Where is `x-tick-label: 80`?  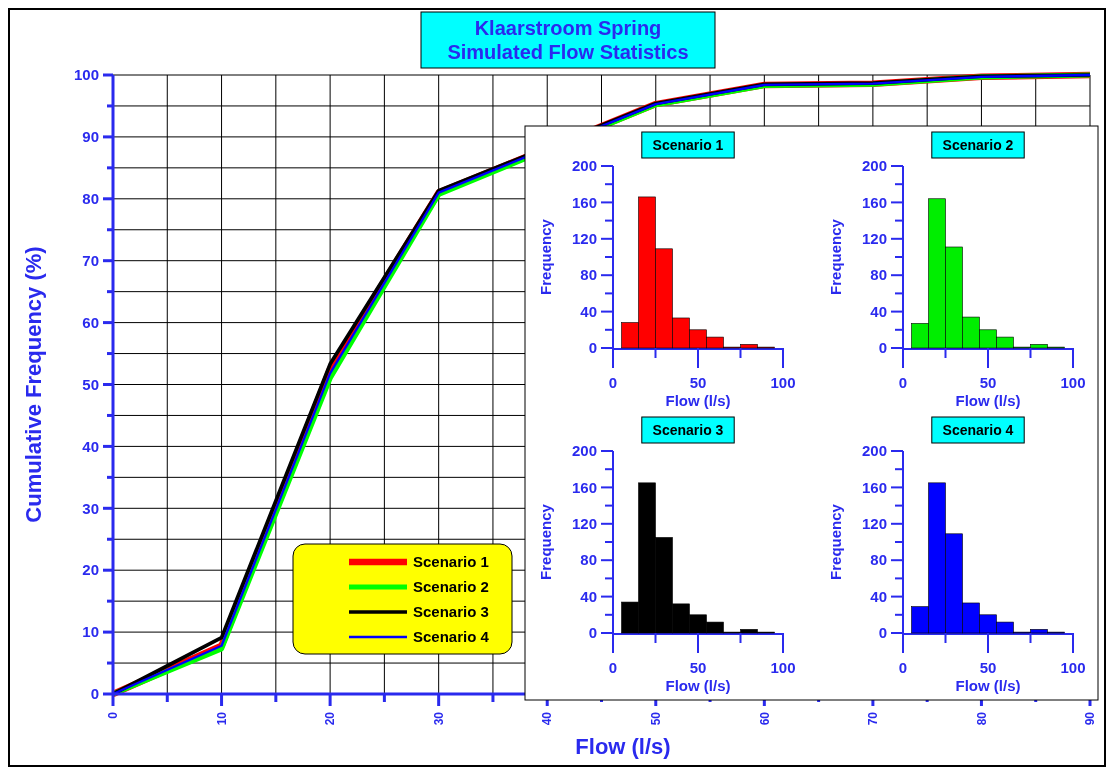 x-tick-label: 80 is located at coordinates (981, 718).